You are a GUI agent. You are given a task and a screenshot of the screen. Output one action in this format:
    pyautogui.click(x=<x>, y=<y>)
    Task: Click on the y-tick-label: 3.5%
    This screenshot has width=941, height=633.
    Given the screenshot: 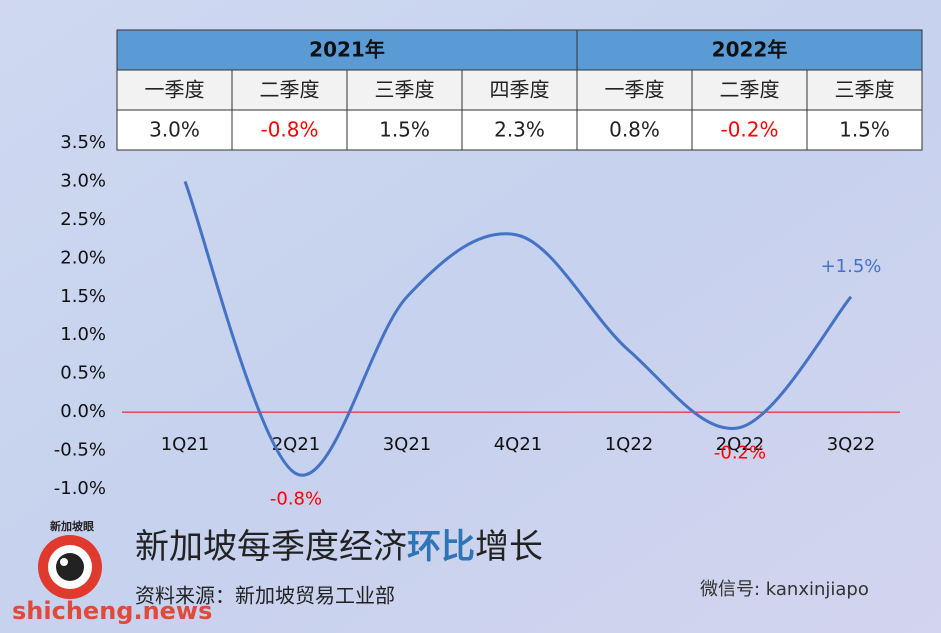 What is the action you would take?
    pyautogui.click(x=83, y=142)
    